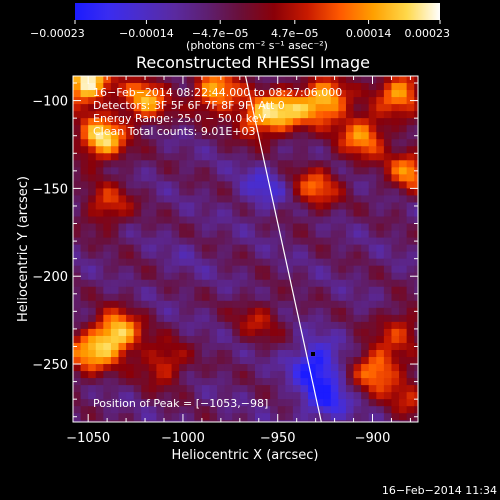 The image size is (500, 500). I want to click on peak-position-label: Position of Peak = [−1053,−98], so click(180, 403).